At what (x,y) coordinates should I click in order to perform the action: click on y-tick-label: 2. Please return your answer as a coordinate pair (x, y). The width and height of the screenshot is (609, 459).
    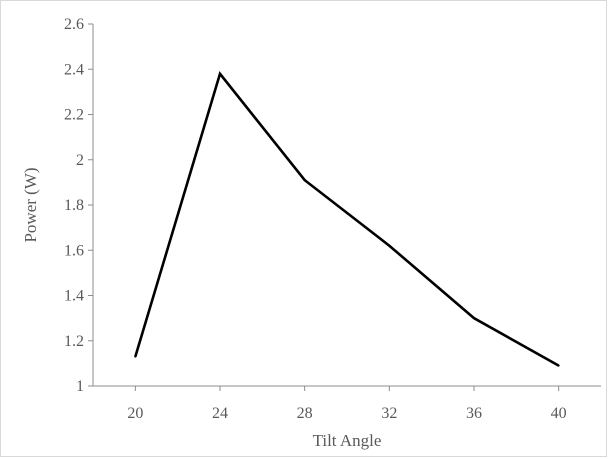
    Looking at the image, I should click on (80, 160).